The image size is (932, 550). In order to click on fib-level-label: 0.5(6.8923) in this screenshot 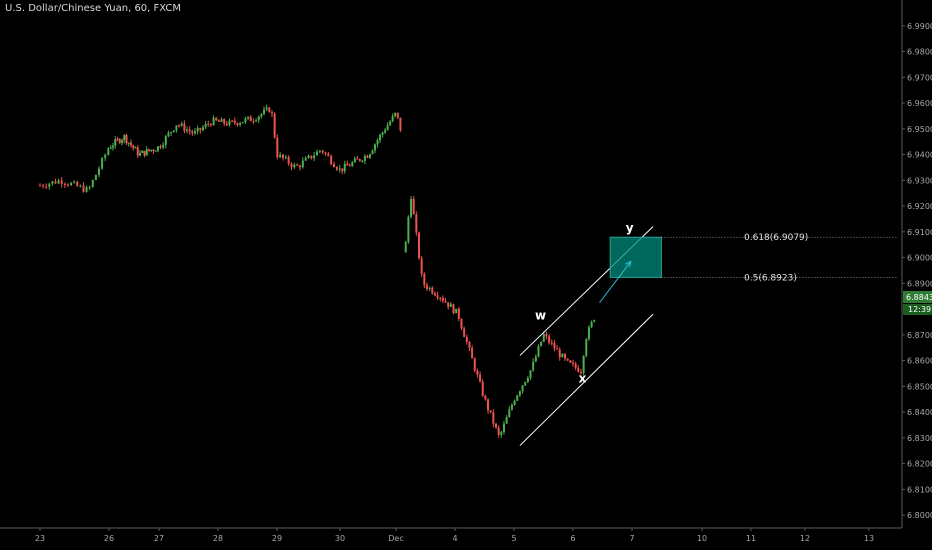, I will do `click(770, 278)`.